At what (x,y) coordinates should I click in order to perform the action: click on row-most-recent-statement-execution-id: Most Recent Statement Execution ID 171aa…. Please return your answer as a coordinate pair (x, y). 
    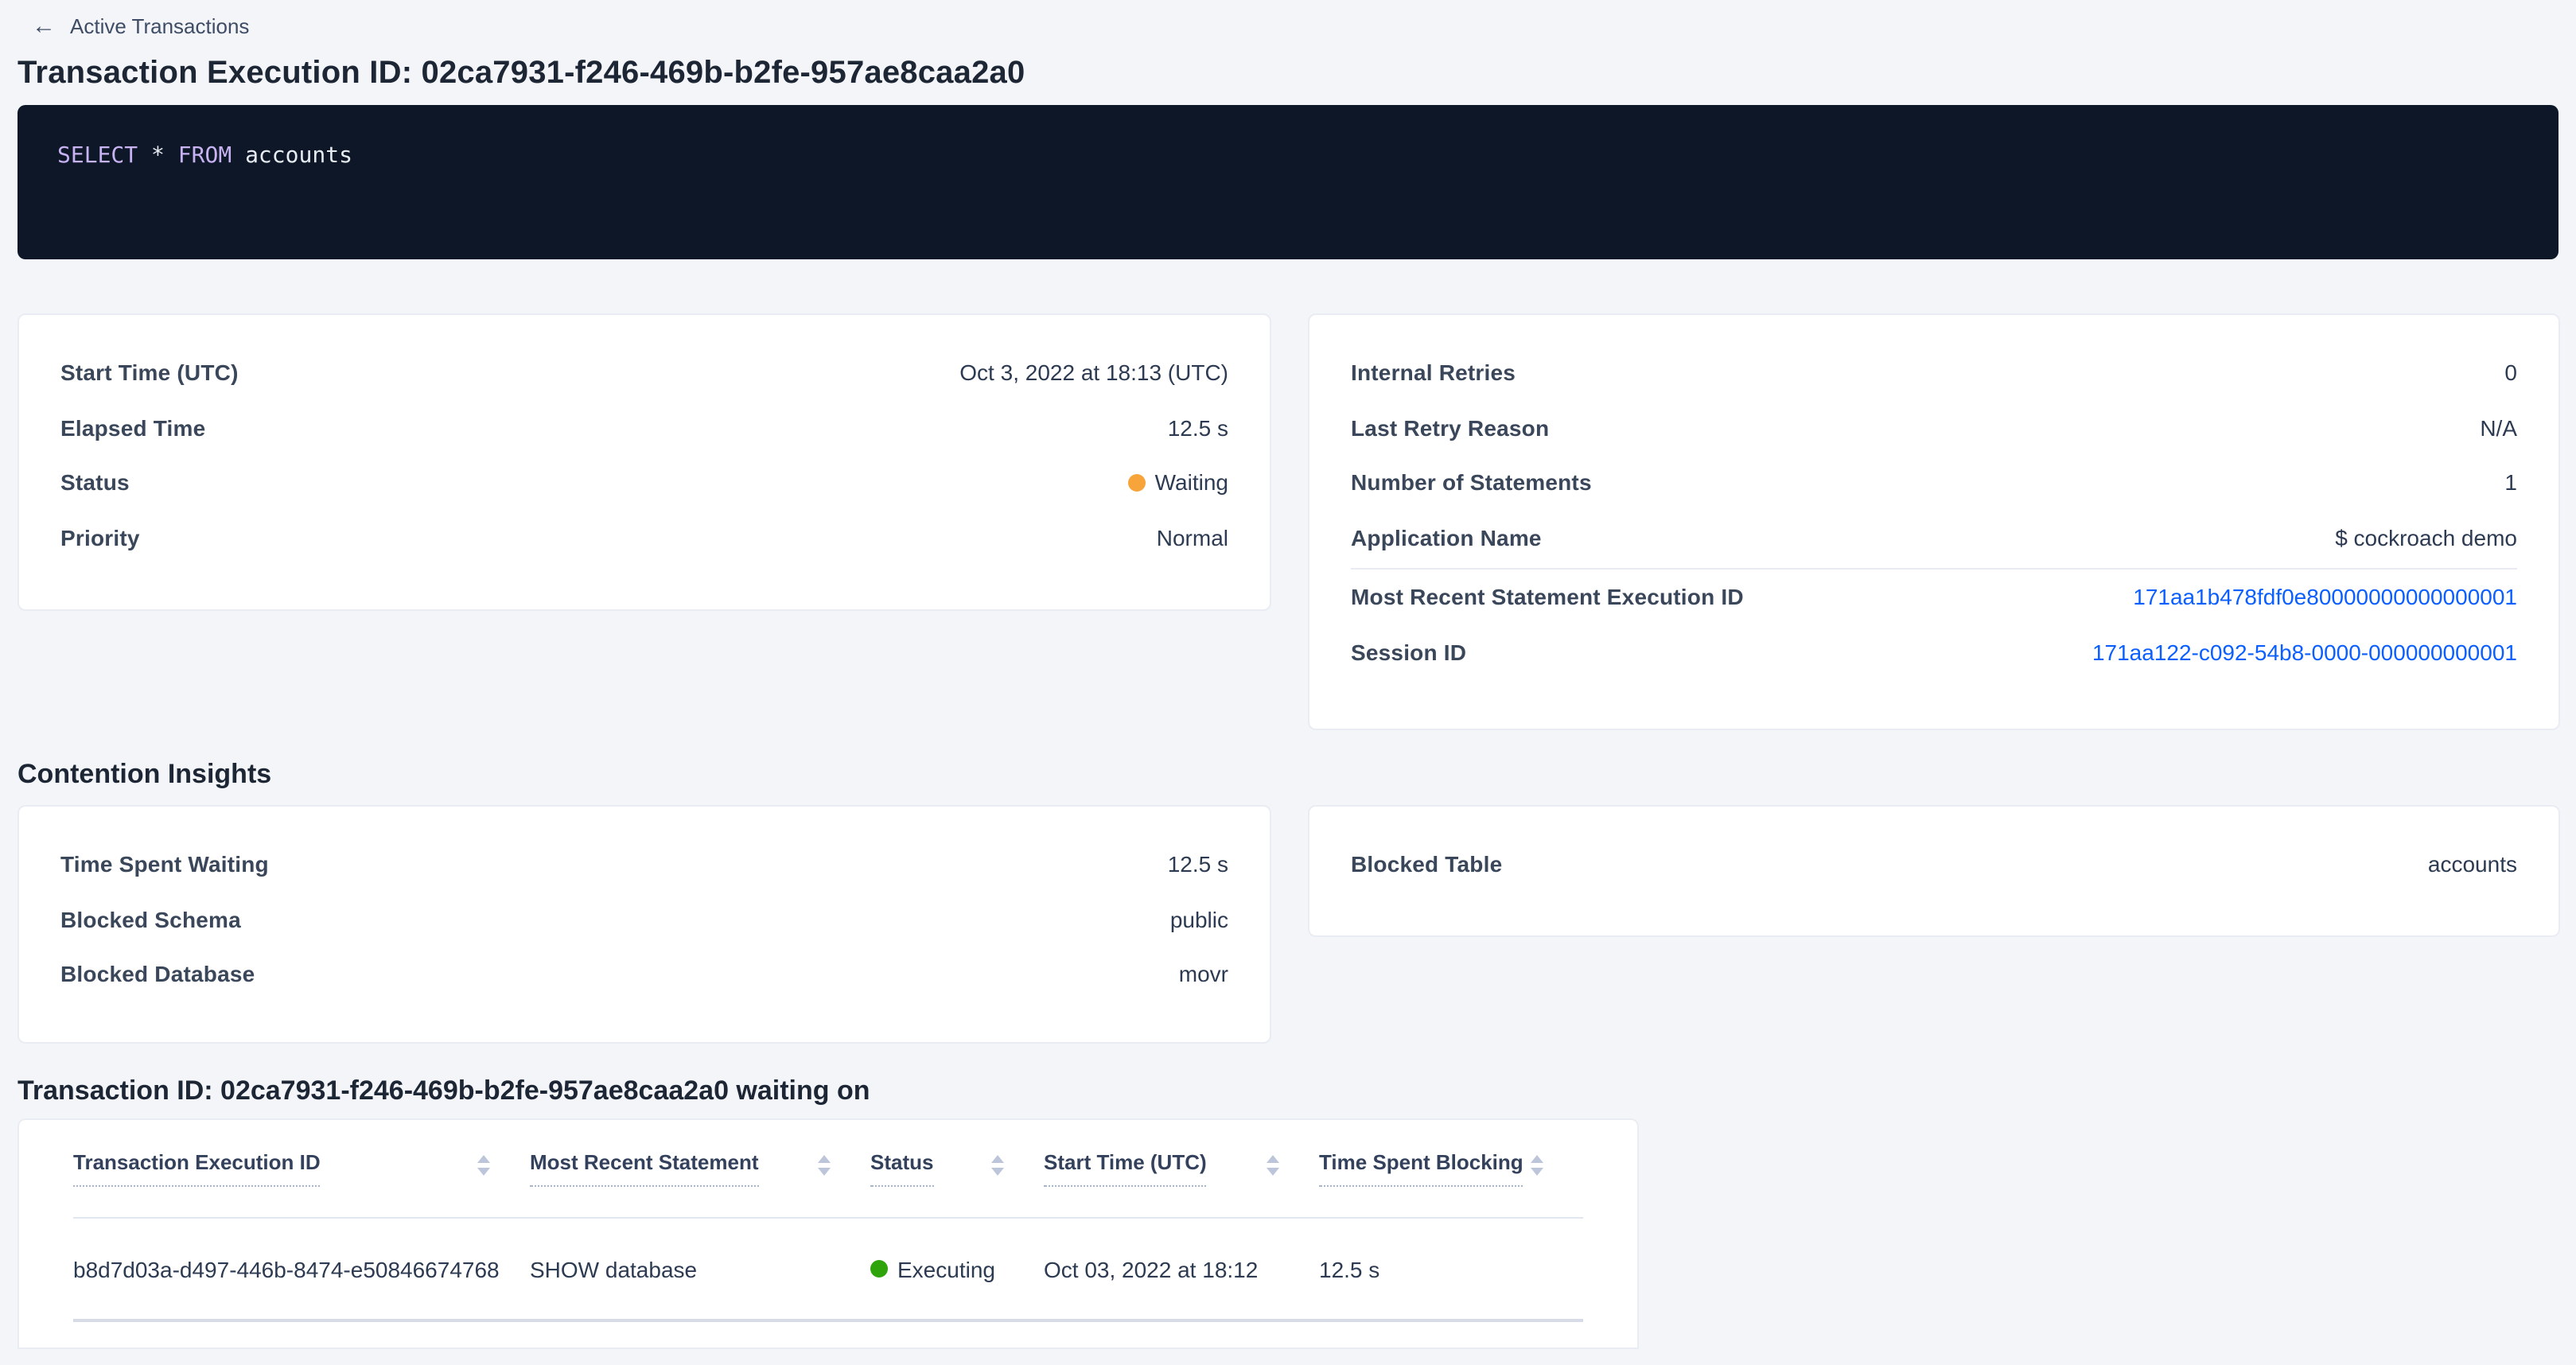
    Looking at the image, I should click on (1934, 597).